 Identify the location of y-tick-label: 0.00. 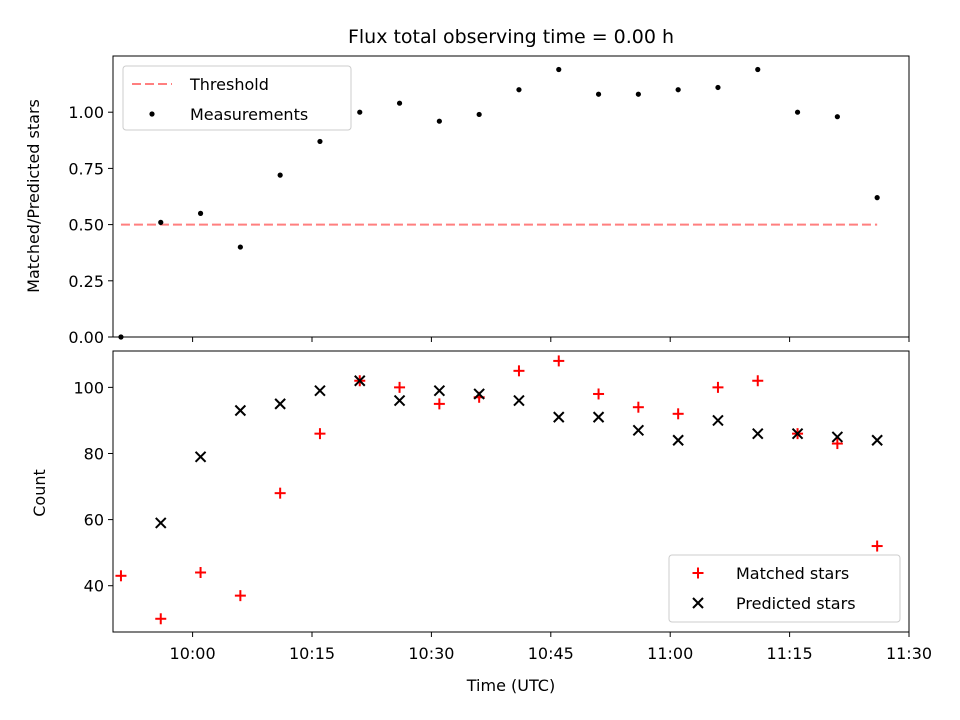
(86, 337).